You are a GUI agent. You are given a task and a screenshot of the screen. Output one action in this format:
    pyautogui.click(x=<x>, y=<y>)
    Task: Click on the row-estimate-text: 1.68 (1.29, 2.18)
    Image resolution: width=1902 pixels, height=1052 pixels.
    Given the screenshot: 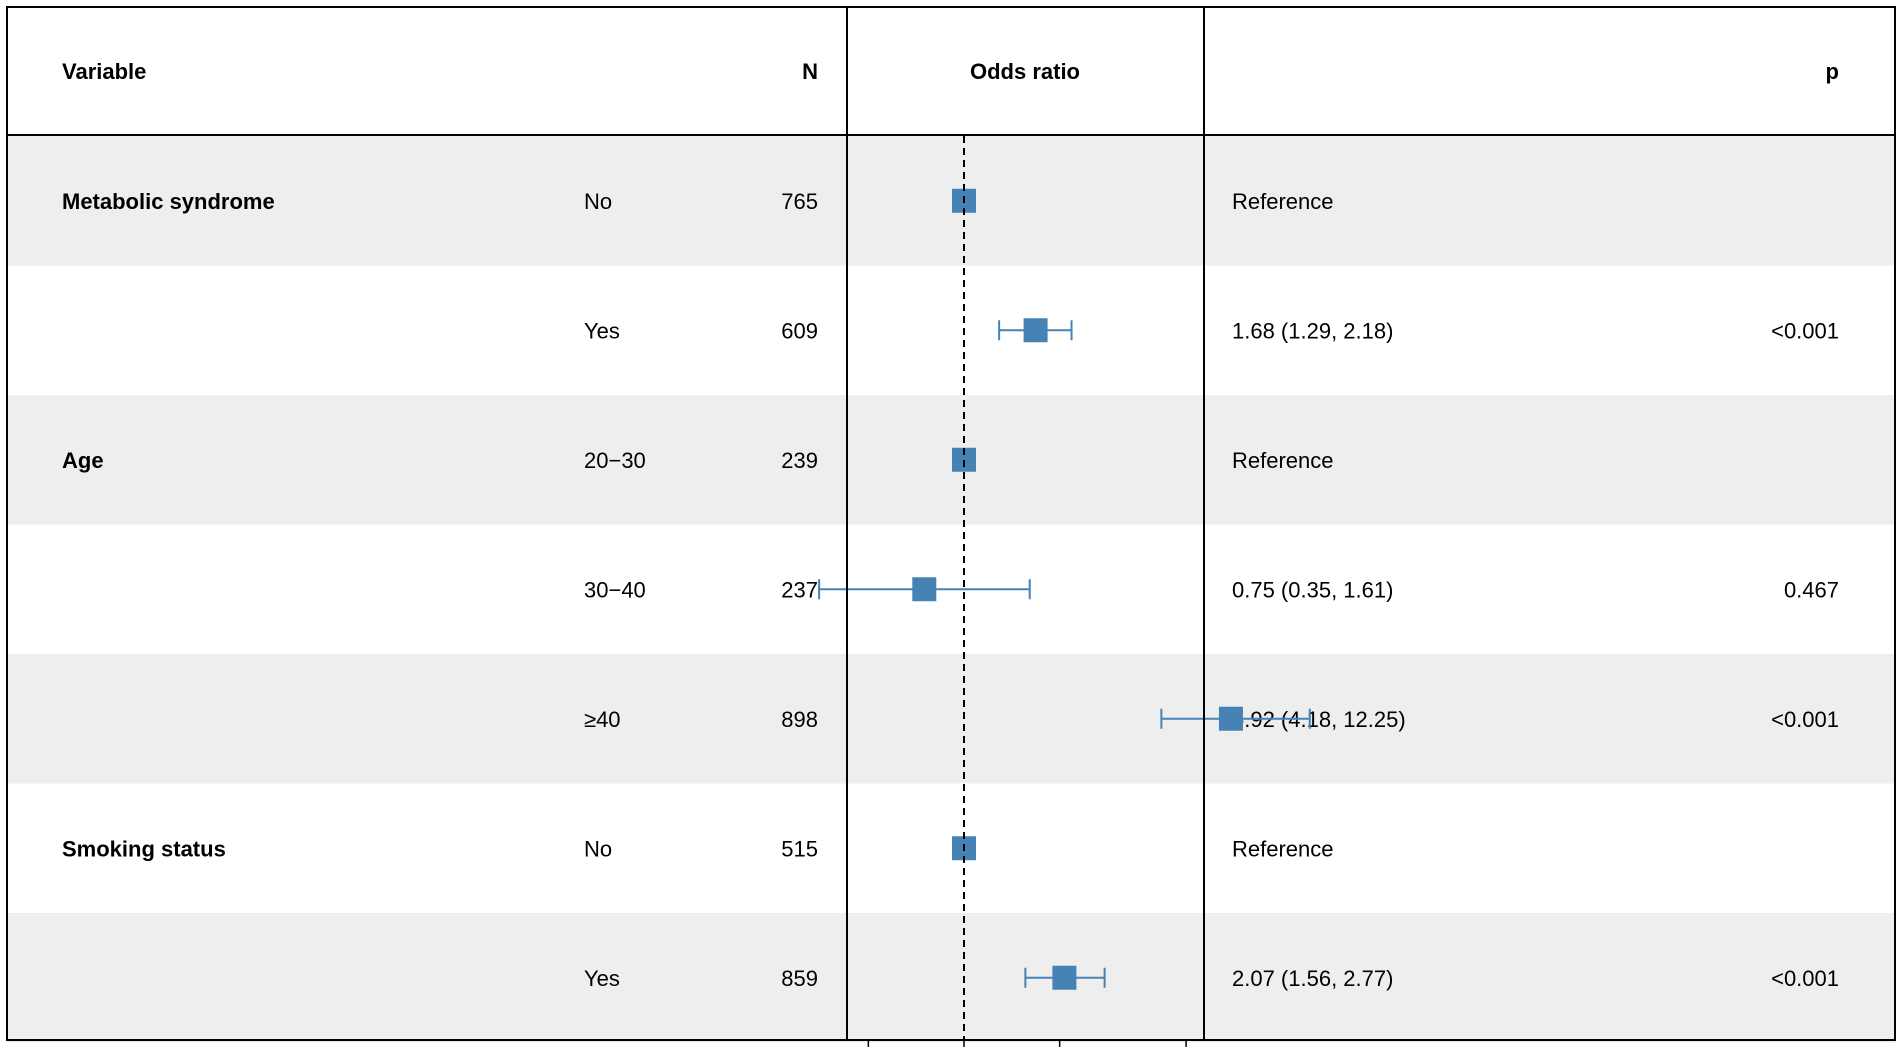 What is the action you would take?
    pyautogui.click(x=1312, y=330)
    